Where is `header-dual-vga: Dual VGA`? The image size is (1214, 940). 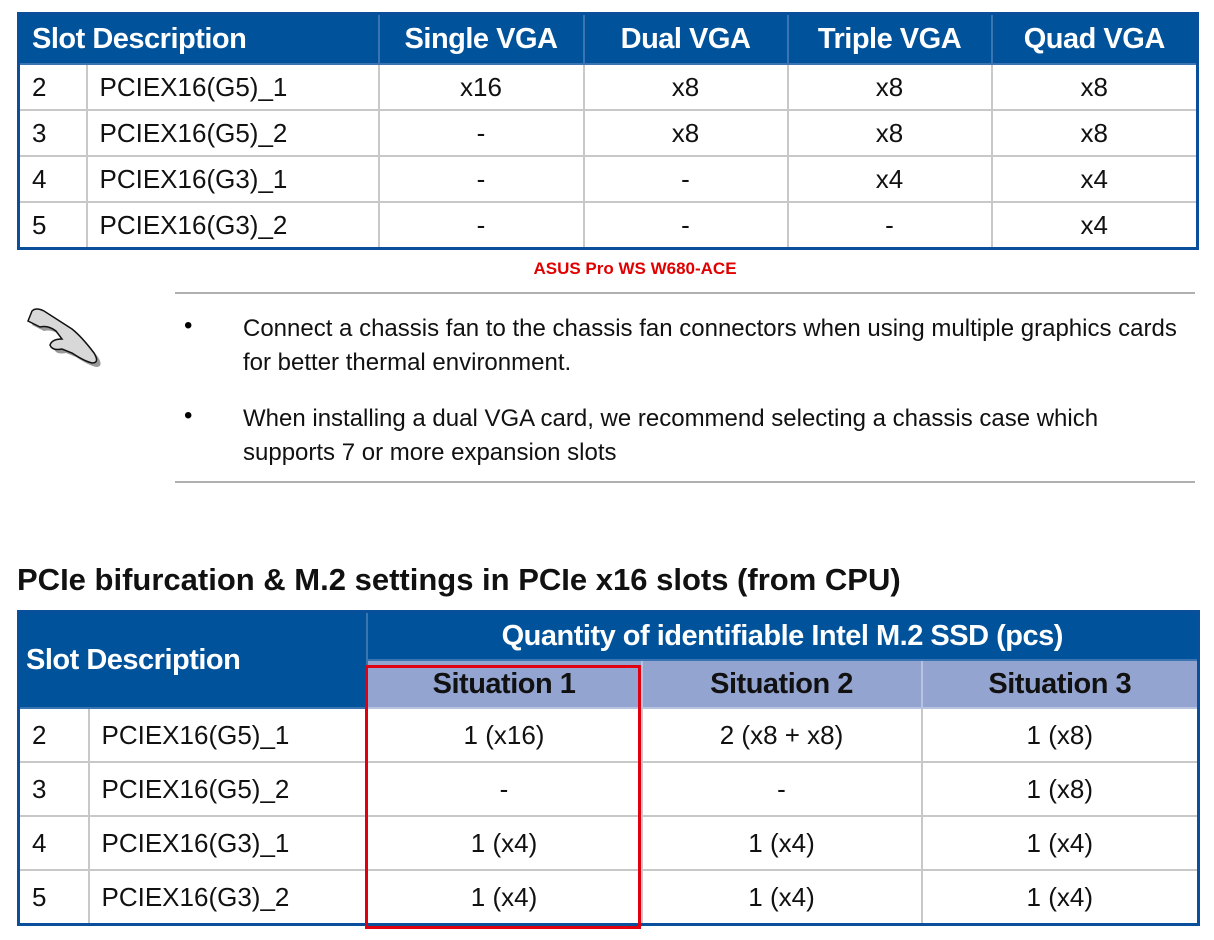
header-dual-vga: Dual VGA is located at coordinates (685, 38).